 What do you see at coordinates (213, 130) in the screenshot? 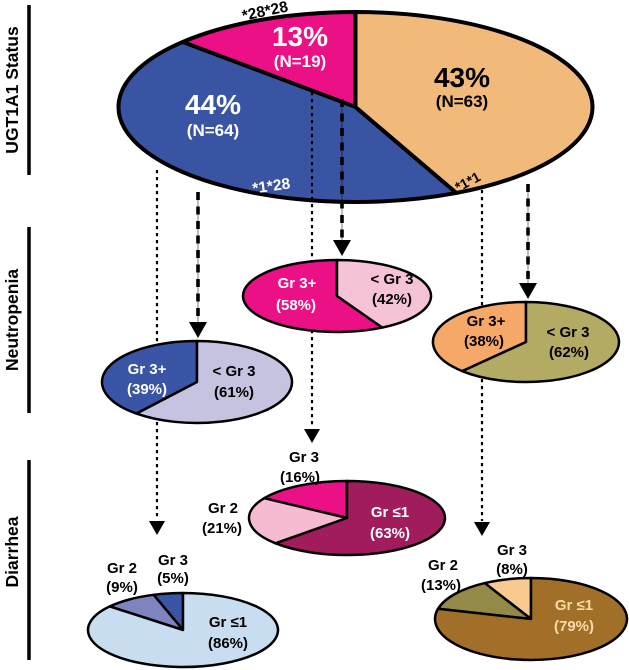
I see `main-n-1-28: (N=64)` at bounding box center [213, 130].